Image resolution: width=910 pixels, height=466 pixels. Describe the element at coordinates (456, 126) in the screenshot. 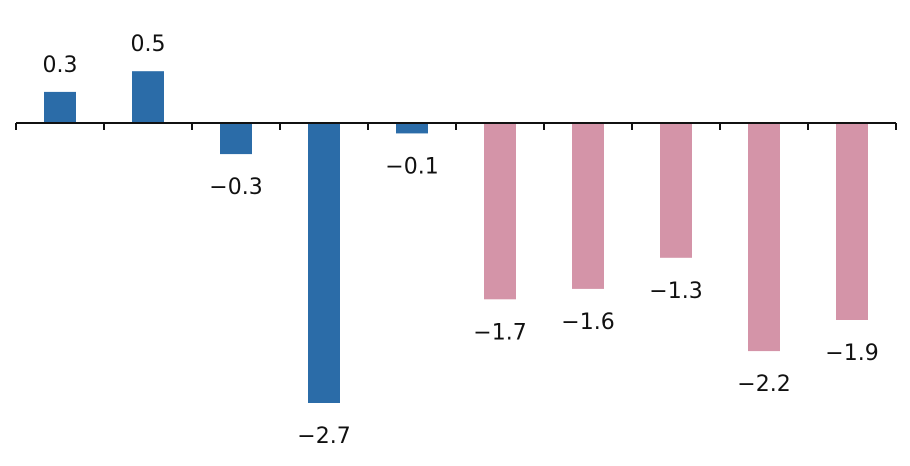

I see `axis-layer` at that location.